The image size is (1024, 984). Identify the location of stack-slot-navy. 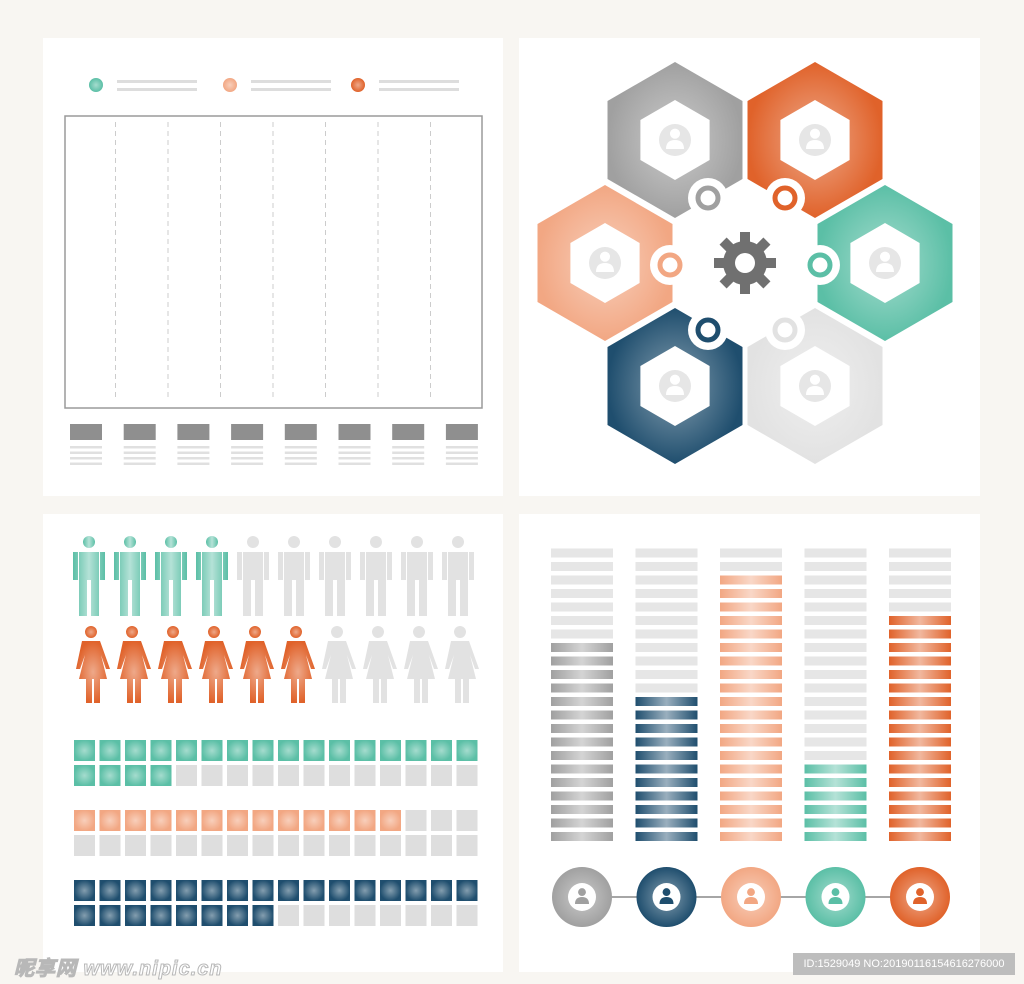
(666, 728).